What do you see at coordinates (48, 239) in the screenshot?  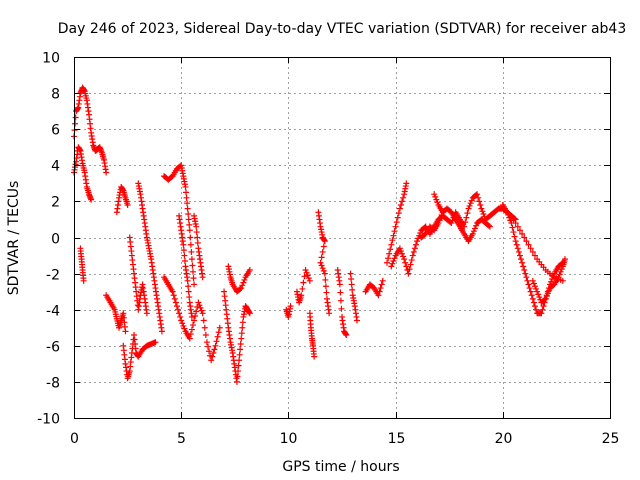 I see `y-tick-labels: -10 -8 -6 -4 -2 0 2 4 6 8 10` at bounding box center [48, 239].